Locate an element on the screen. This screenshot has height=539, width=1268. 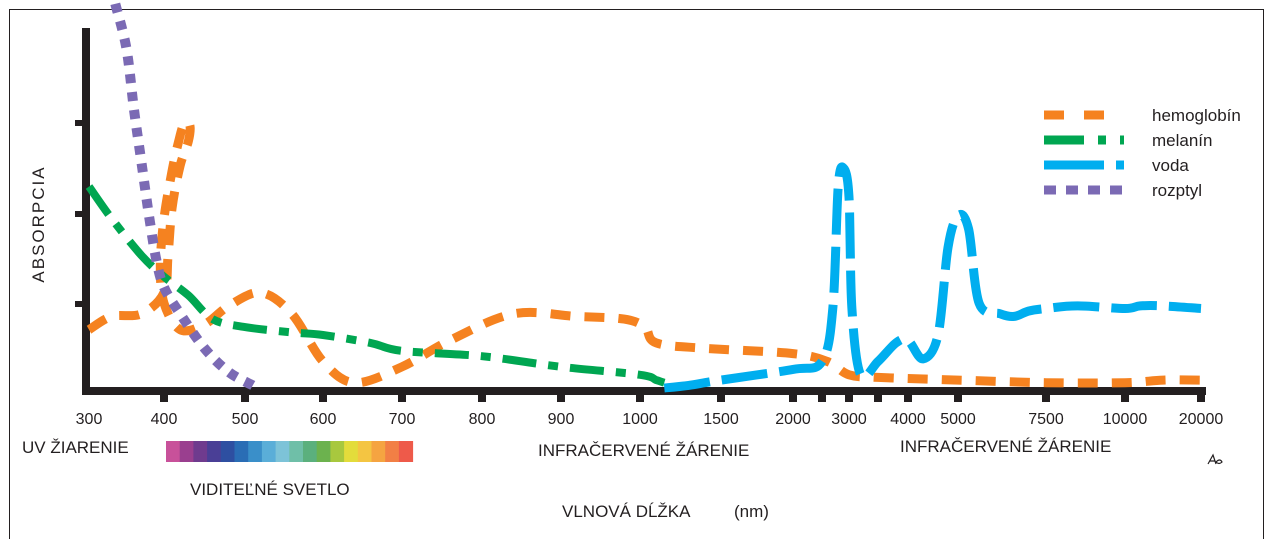
x-tick-label: 4000 is located at coordinates (908, 419).